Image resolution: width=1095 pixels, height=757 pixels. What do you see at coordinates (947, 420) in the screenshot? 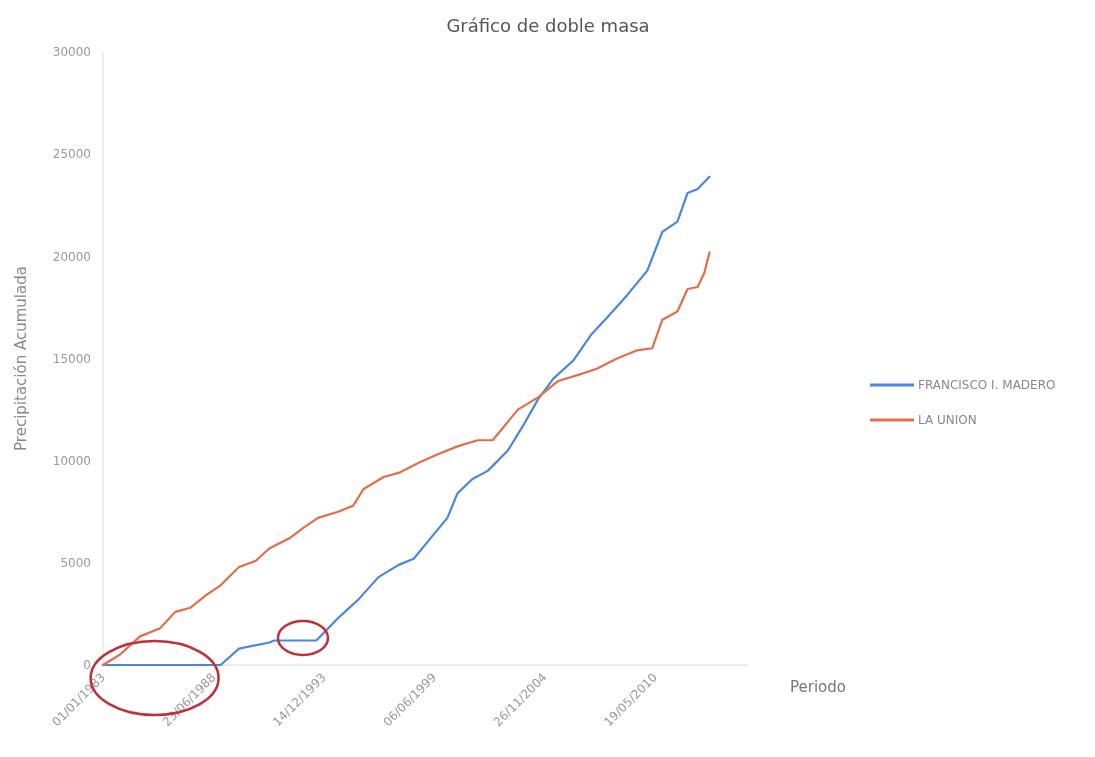
I see `legend-label: LA UNION` at bounding box center [947, 420].